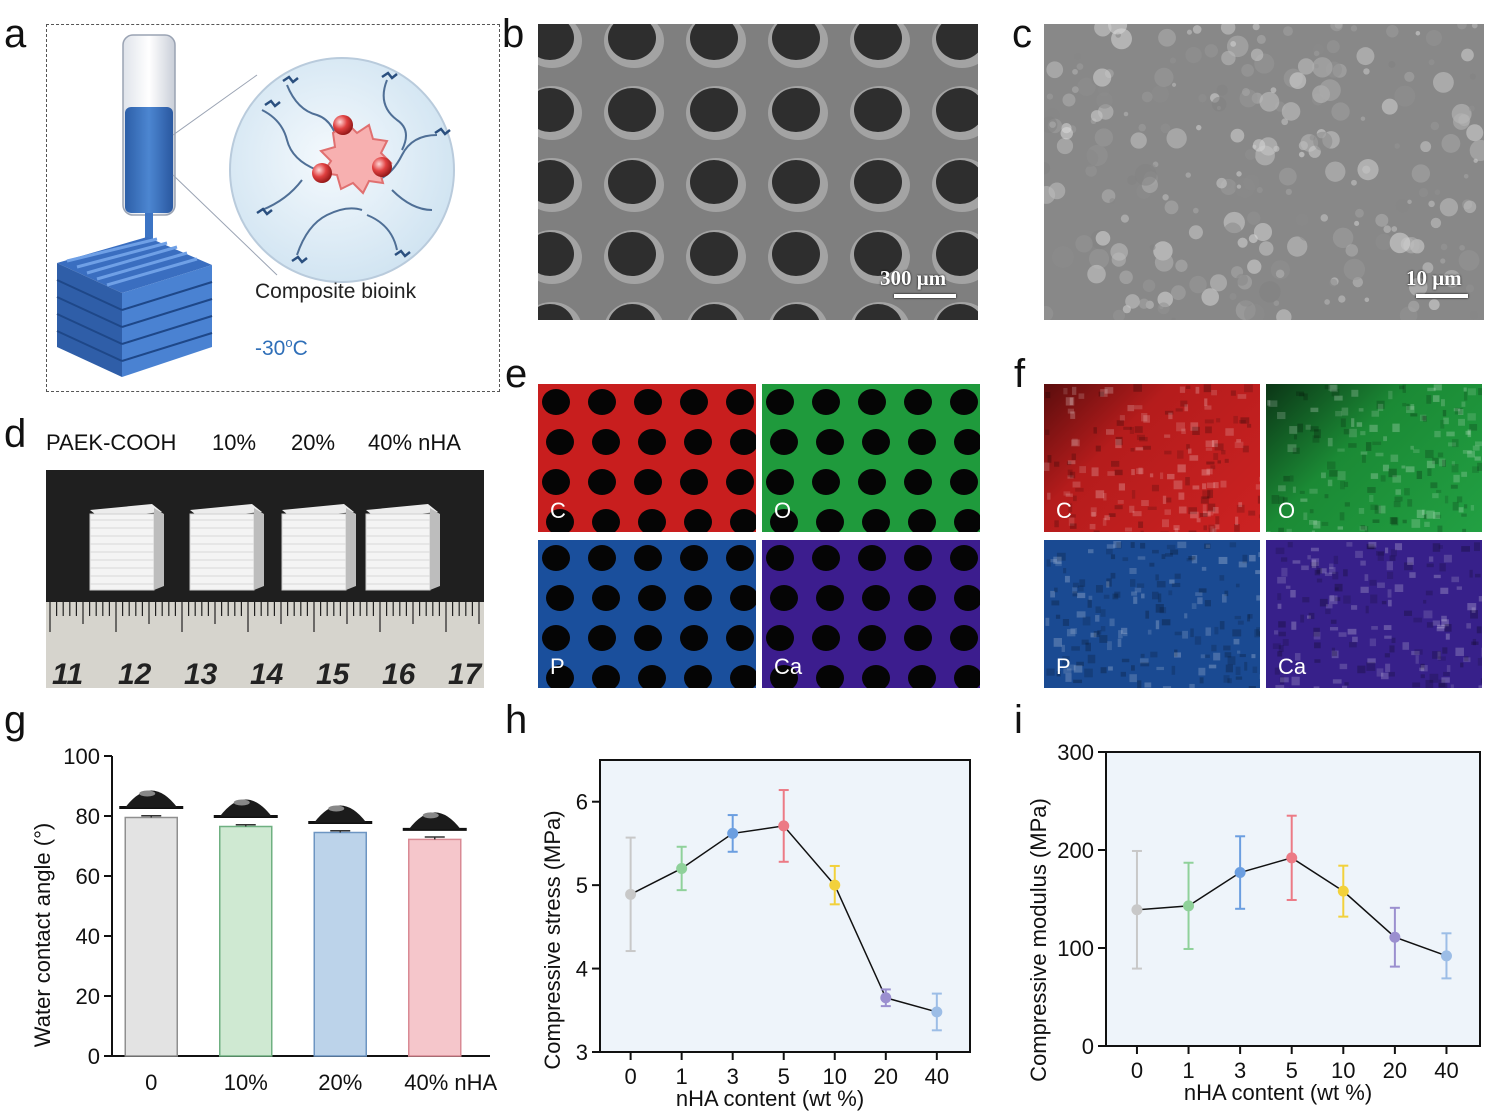 This screenshot has width=1500, height=1120. Describe the element at coordinates (1137, 910) in the screenshot. I see `data-point` at that location.